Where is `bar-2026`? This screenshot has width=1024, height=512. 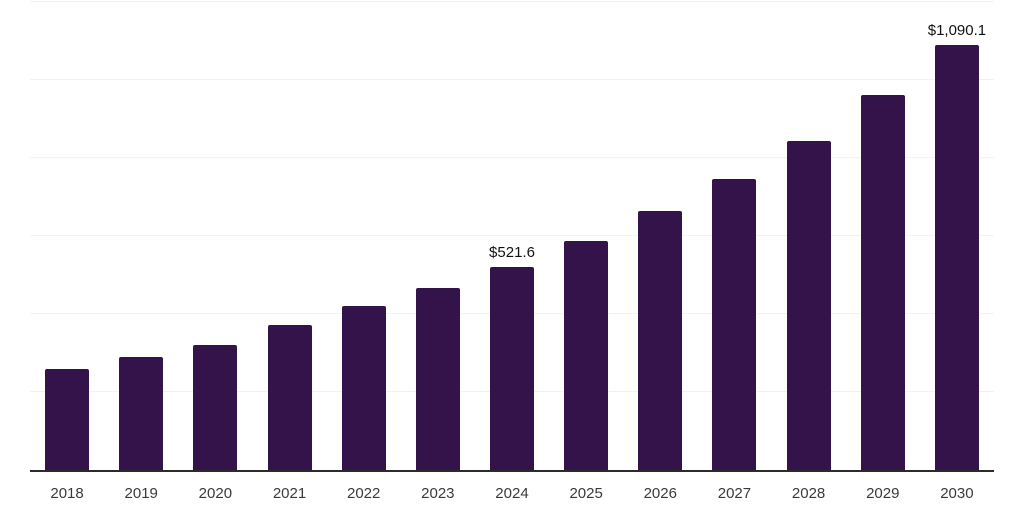
bar-2026 is located at coordinates (660, 340).